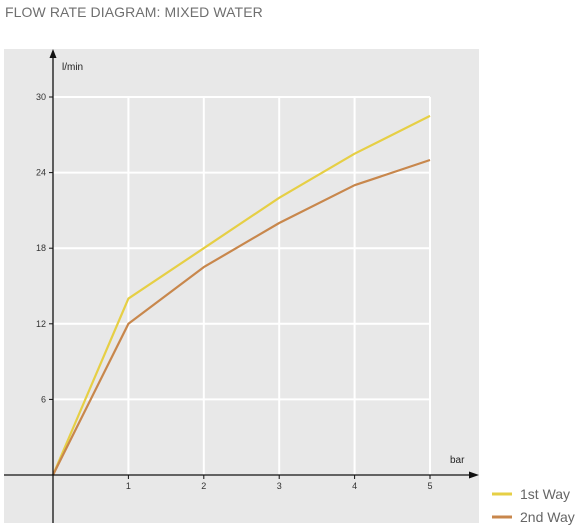 This screenshot has height=532, width=587. I want to click on y-tick-label: 18, so click(41, 248).